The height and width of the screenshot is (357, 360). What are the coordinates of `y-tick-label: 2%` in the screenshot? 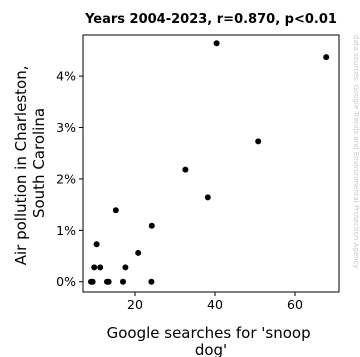 It's located at (66, 178).